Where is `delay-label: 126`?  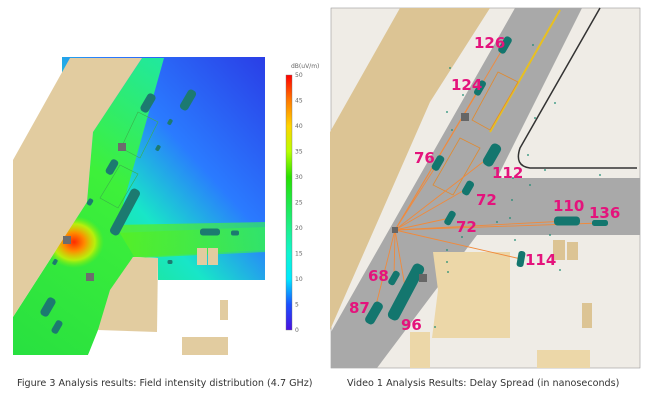 delay-label: 126 is located at coordinates (489, 43).